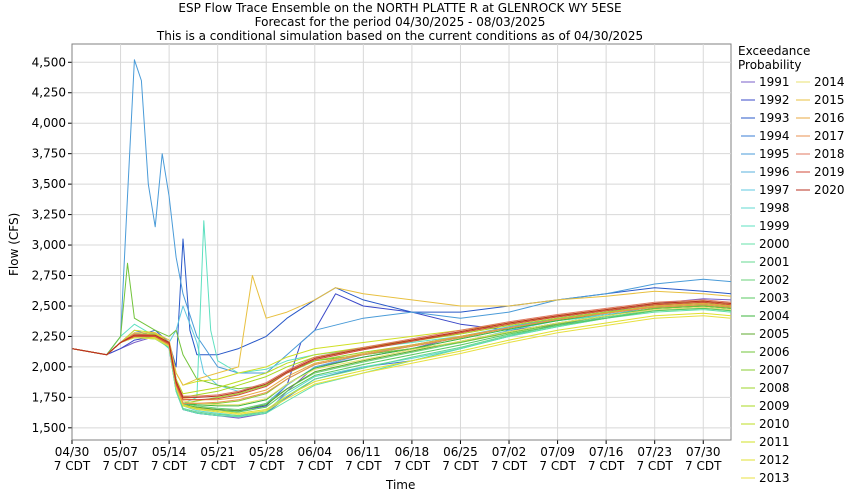 The width and height of the screenshot is (850, 500). What do you see at coordinates (49, 93) in the screenshot?
I see `y-tick-label: 4,250` at bounding box center [49, 93].